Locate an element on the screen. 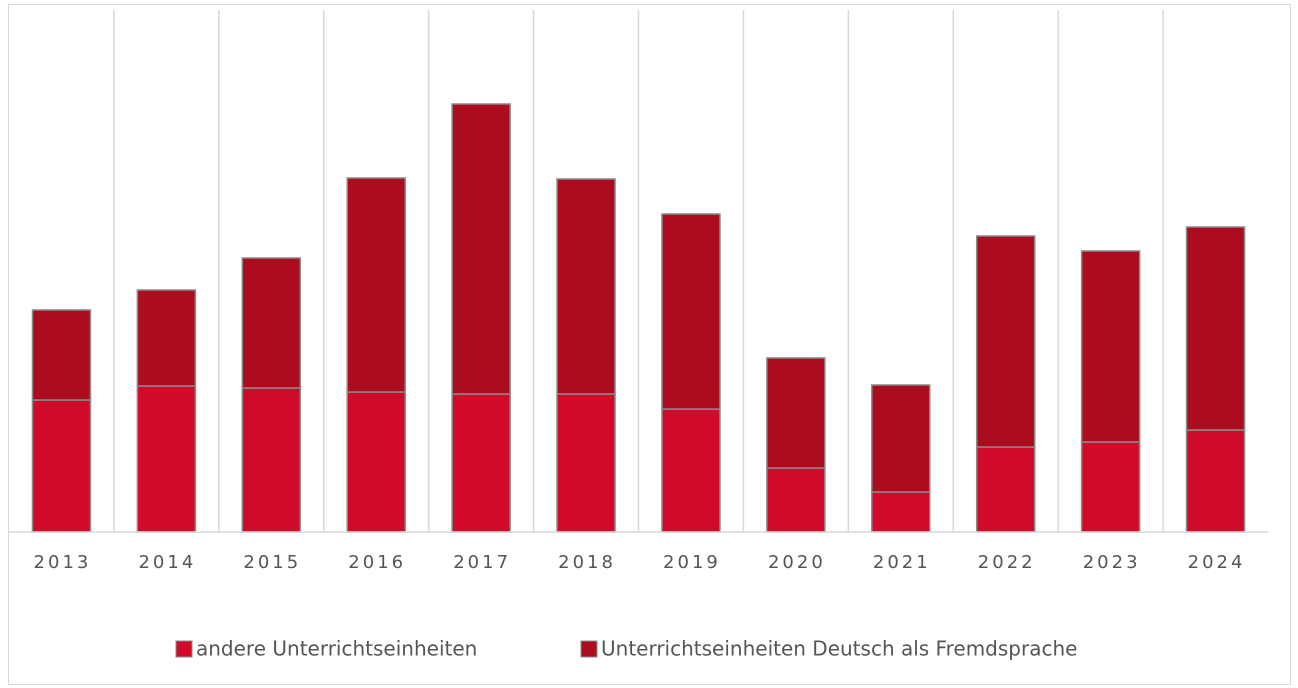 The height and width of the screenshot is (688, 1298). legend-label: andere Unterrichtseinheiten is located at coordinates (336, 649).